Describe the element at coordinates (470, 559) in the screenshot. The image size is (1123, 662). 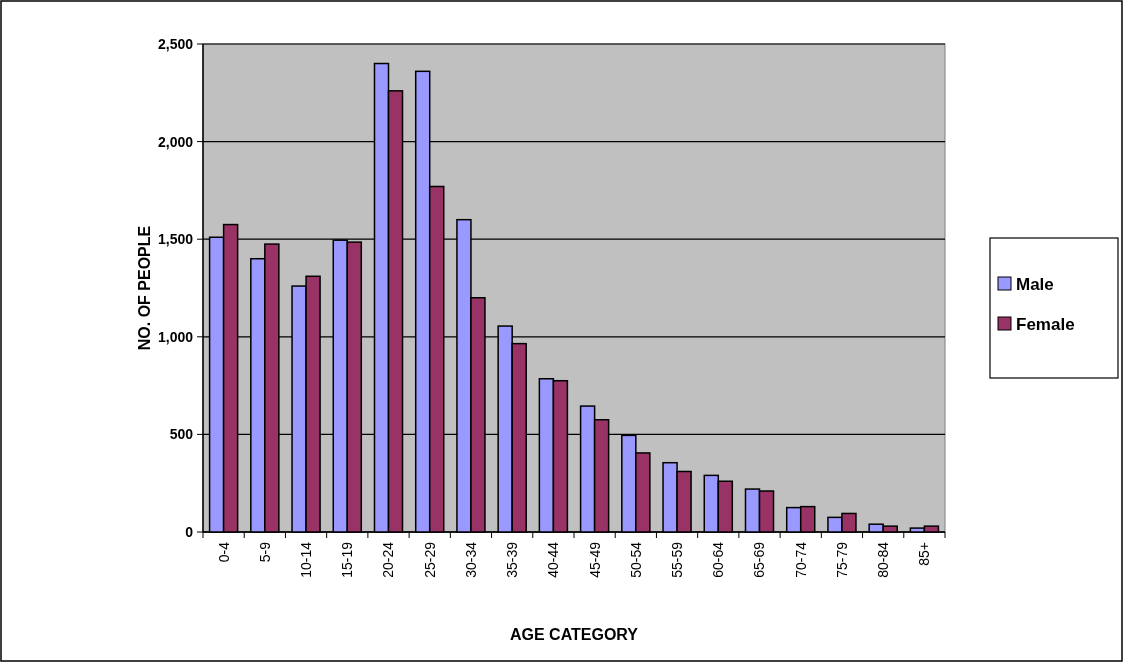
I see `x-tick-label: 30-34` at that location.